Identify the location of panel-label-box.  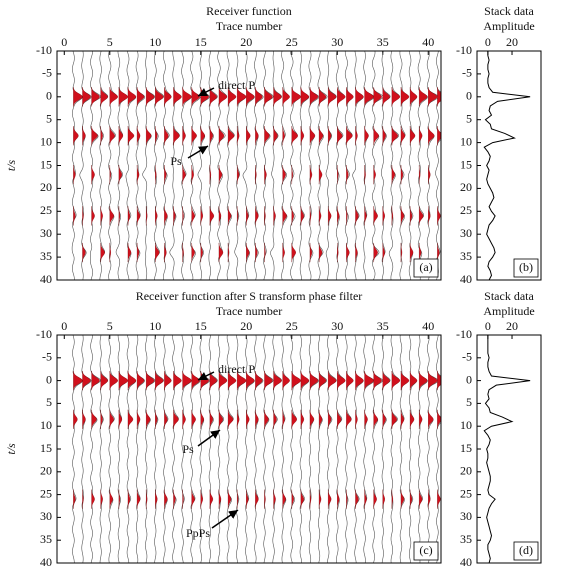
(526, 551).